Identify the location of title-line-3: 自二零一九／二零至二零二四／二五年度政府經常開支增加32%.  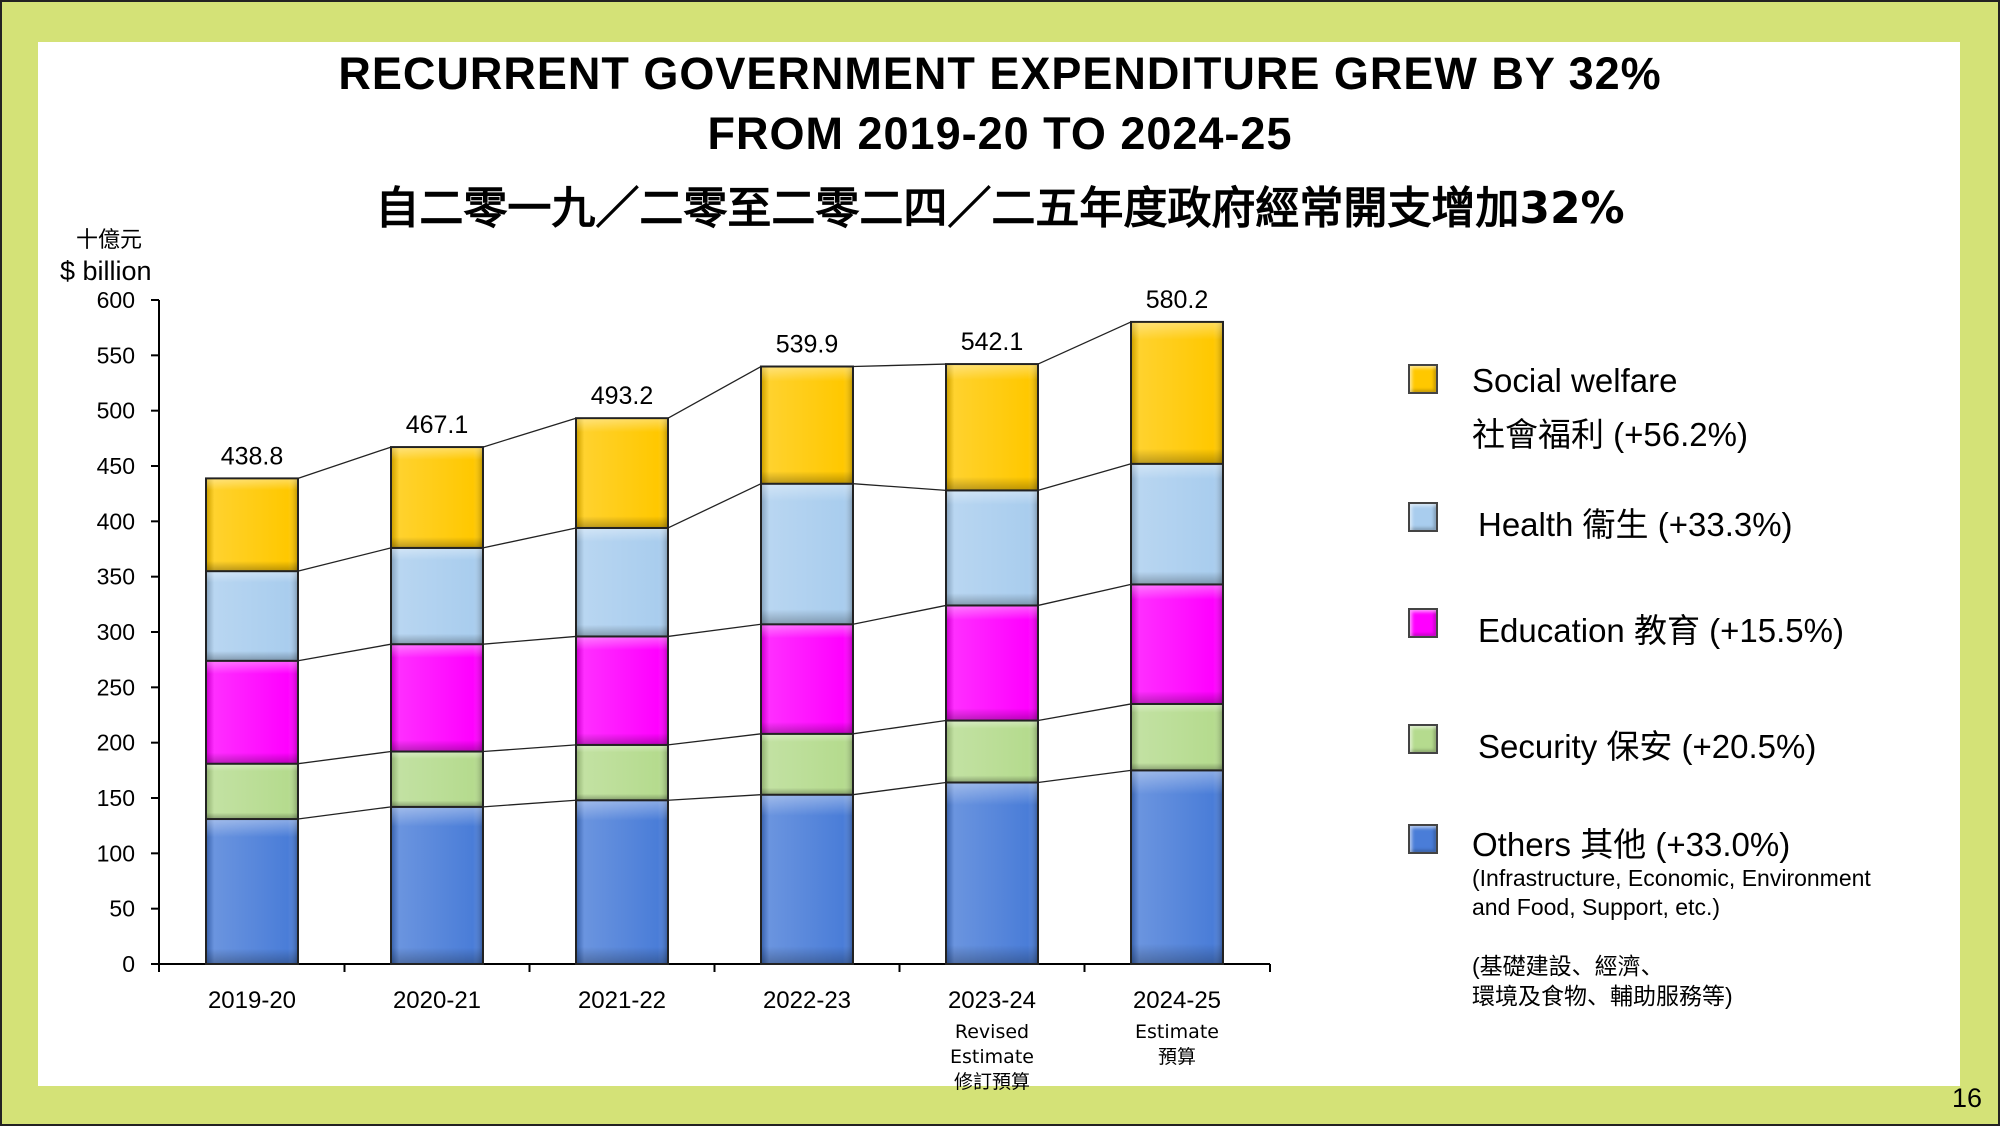
(1000, 208).